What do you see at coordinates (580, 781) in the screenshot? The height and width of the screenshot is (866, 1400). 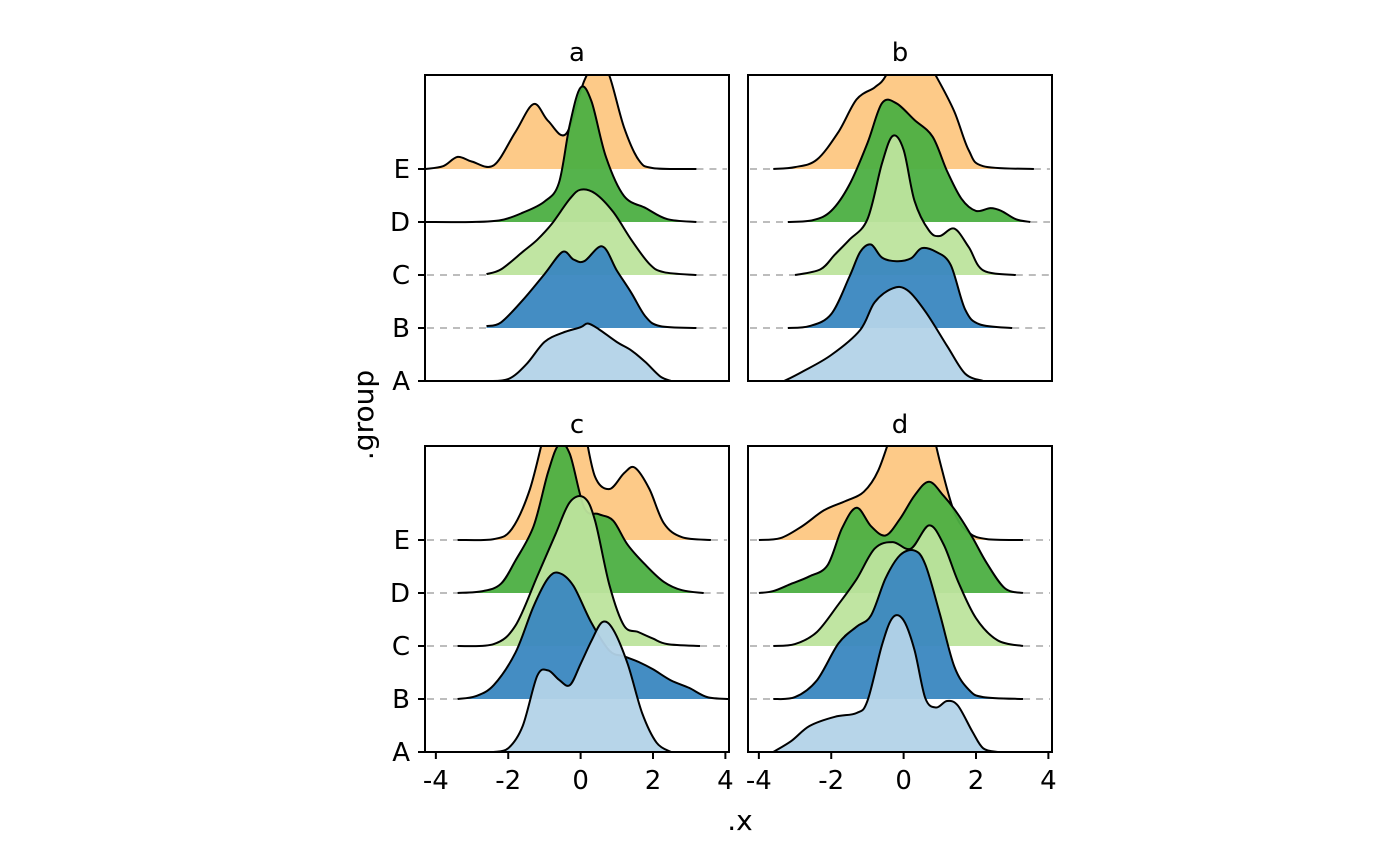 I see `x-tick-label-c-2: 0` at bounding box center [580, 781].